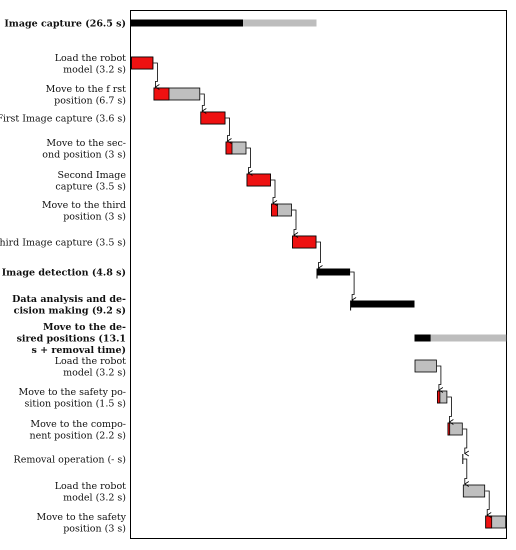 Image resolution: width=516 pixels, height=550 pixels. What do you see at coordinates (77, 435) in the screenshot?
I see `task-label-line: nent position (2.2 s)` at bounding box center [77, 435].